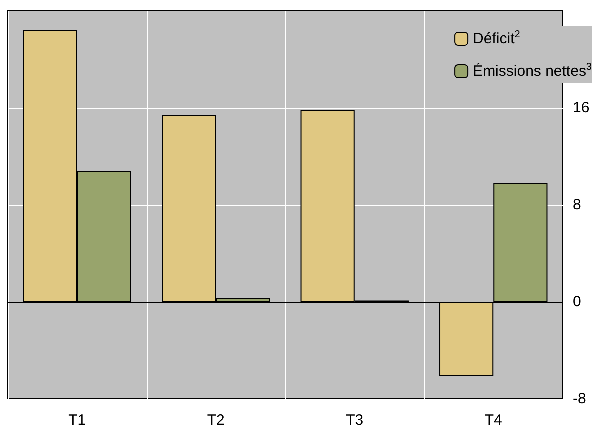  What do you see at coordinates (77, 420) in the screenshot?
I see `x-tick-label: T1` at bounding box center [77, 420].